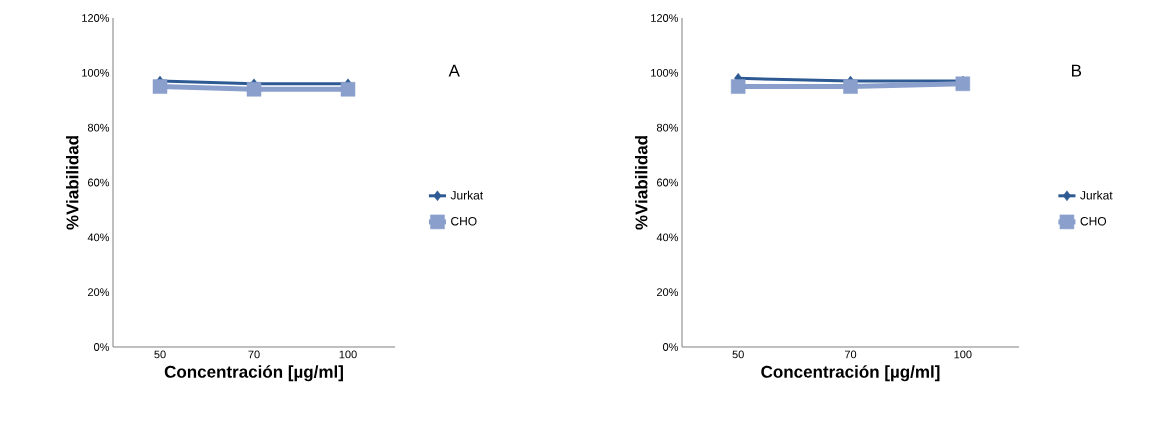 The width and height of the screenshot is (1163, 425). Describe the element at coordinates (1077, 70) in the screenshot. I see `text: B` at that location.